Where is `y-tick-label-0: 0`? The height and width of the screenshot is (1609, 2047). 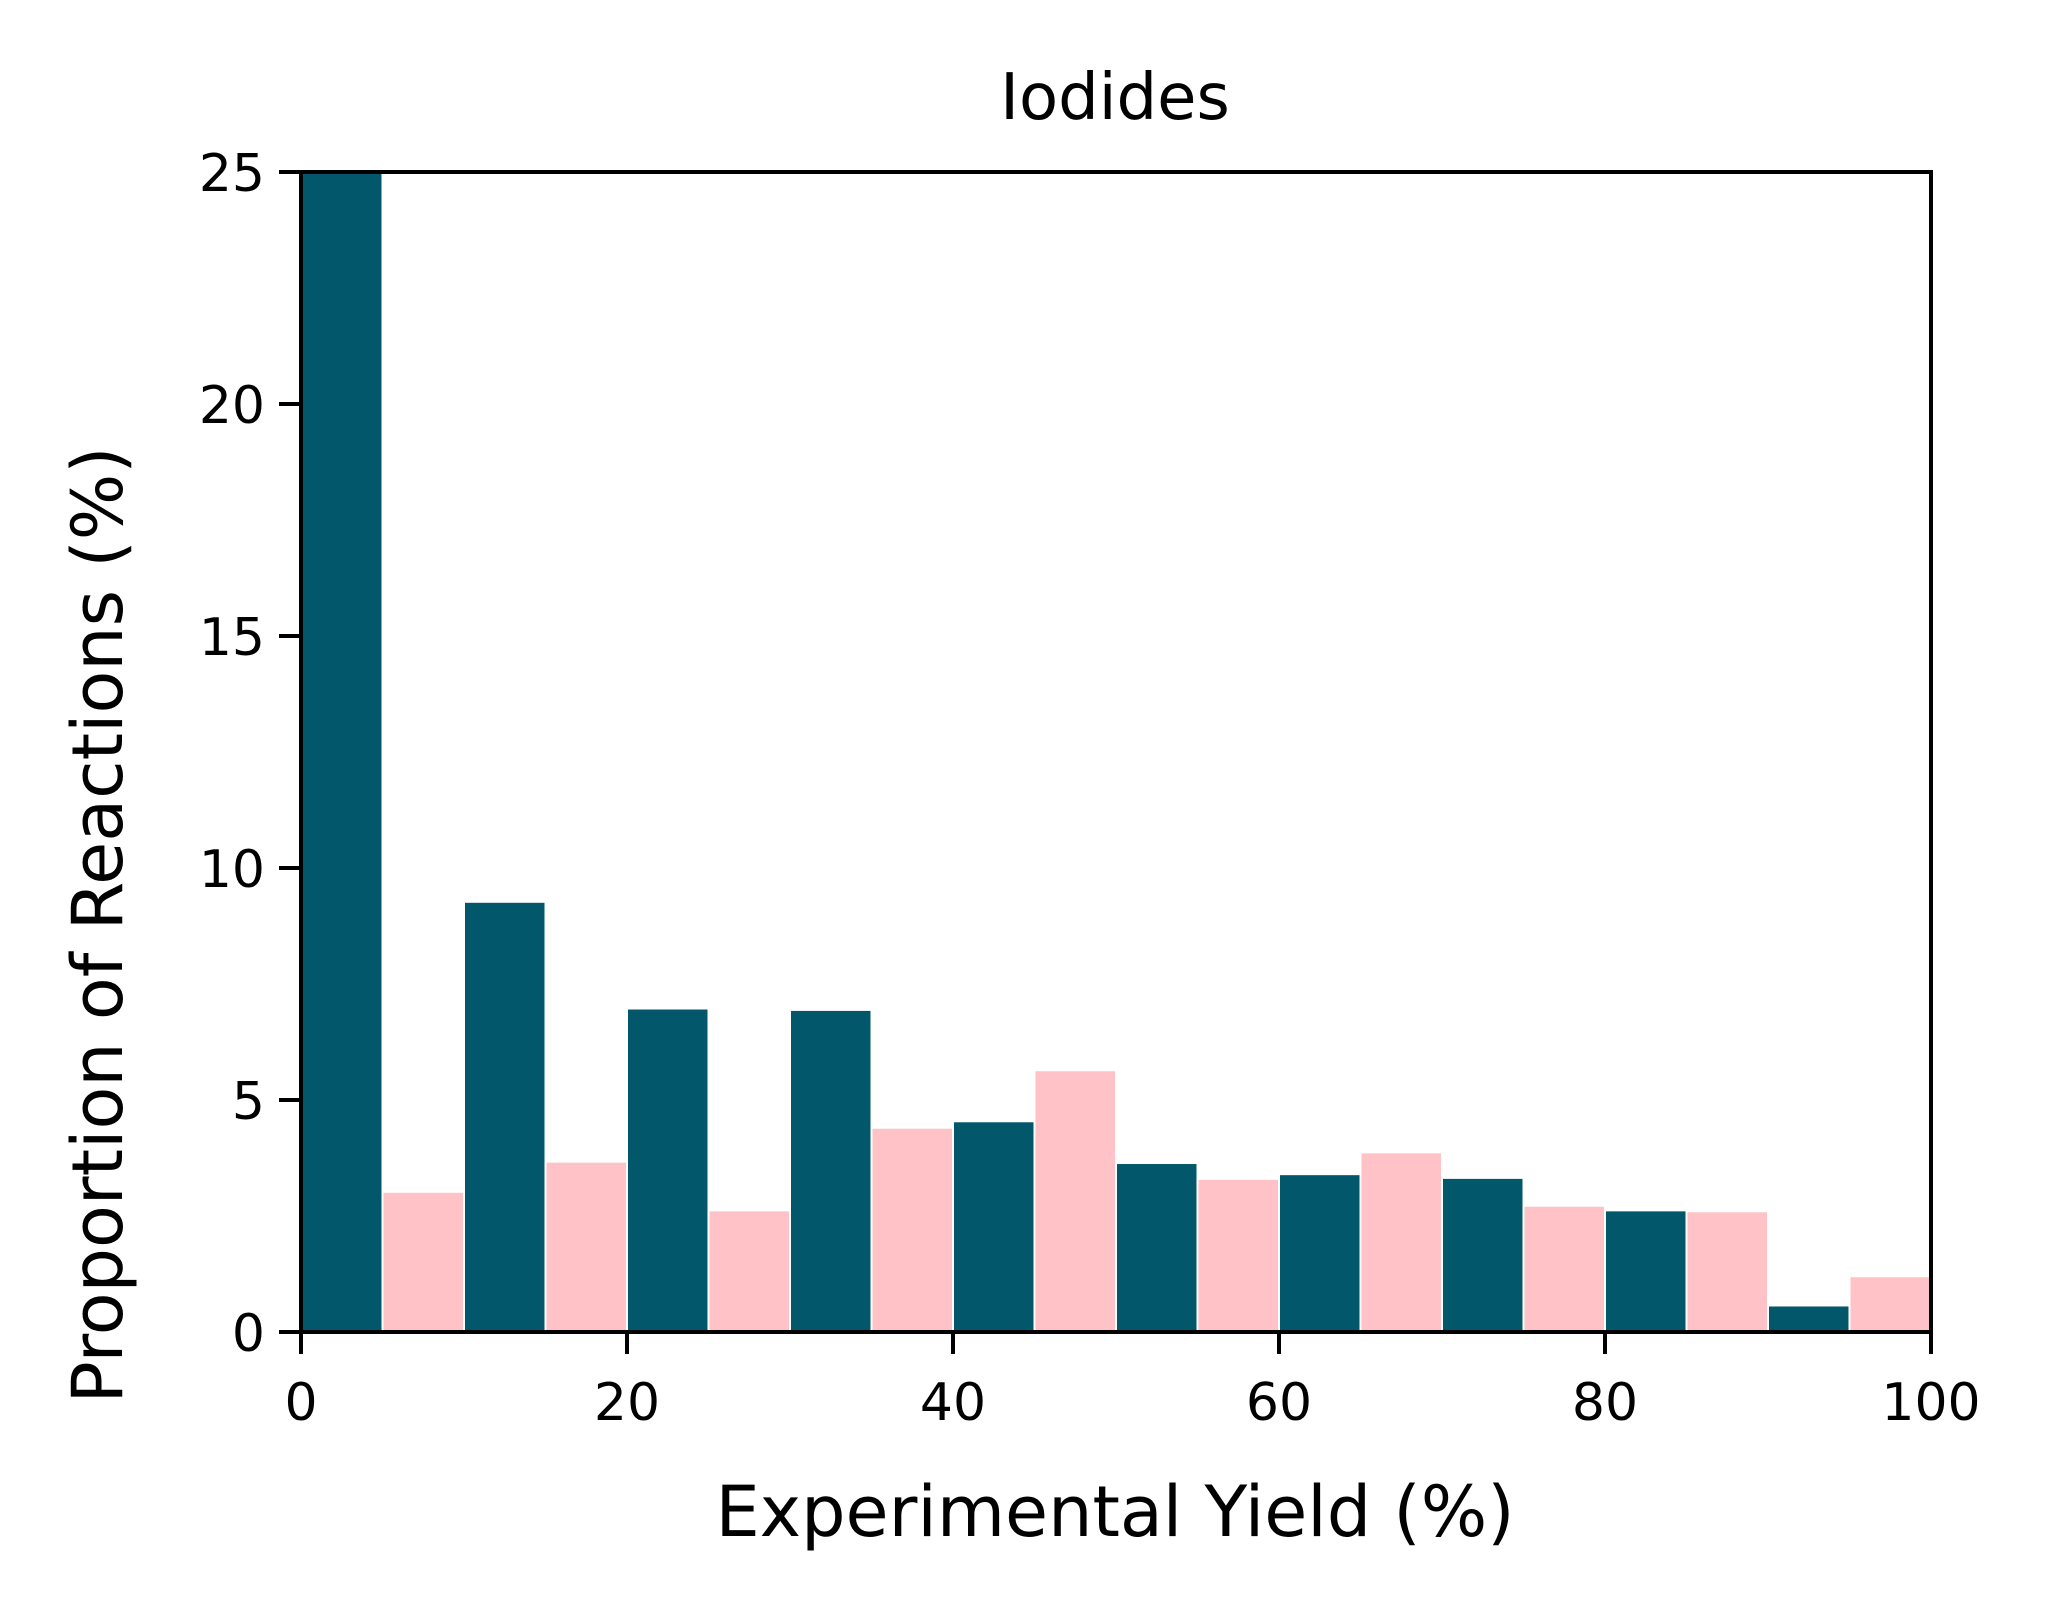
y-tick-label-0: 0 is located at coordinates (248, 1334).